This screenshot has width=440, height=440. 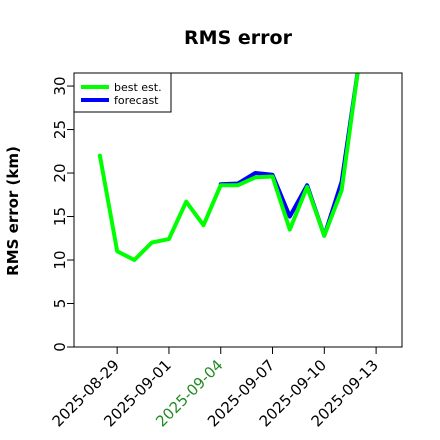 I want to click on legend: best est.forecast, so click(x=122, y=92).